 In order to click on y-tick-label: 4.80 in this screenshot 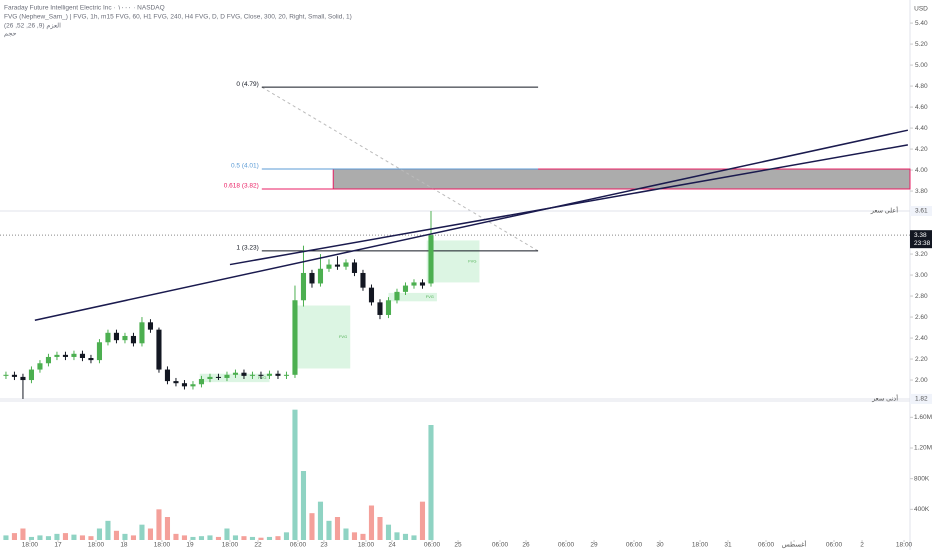, I will do `click(921, 86)`.